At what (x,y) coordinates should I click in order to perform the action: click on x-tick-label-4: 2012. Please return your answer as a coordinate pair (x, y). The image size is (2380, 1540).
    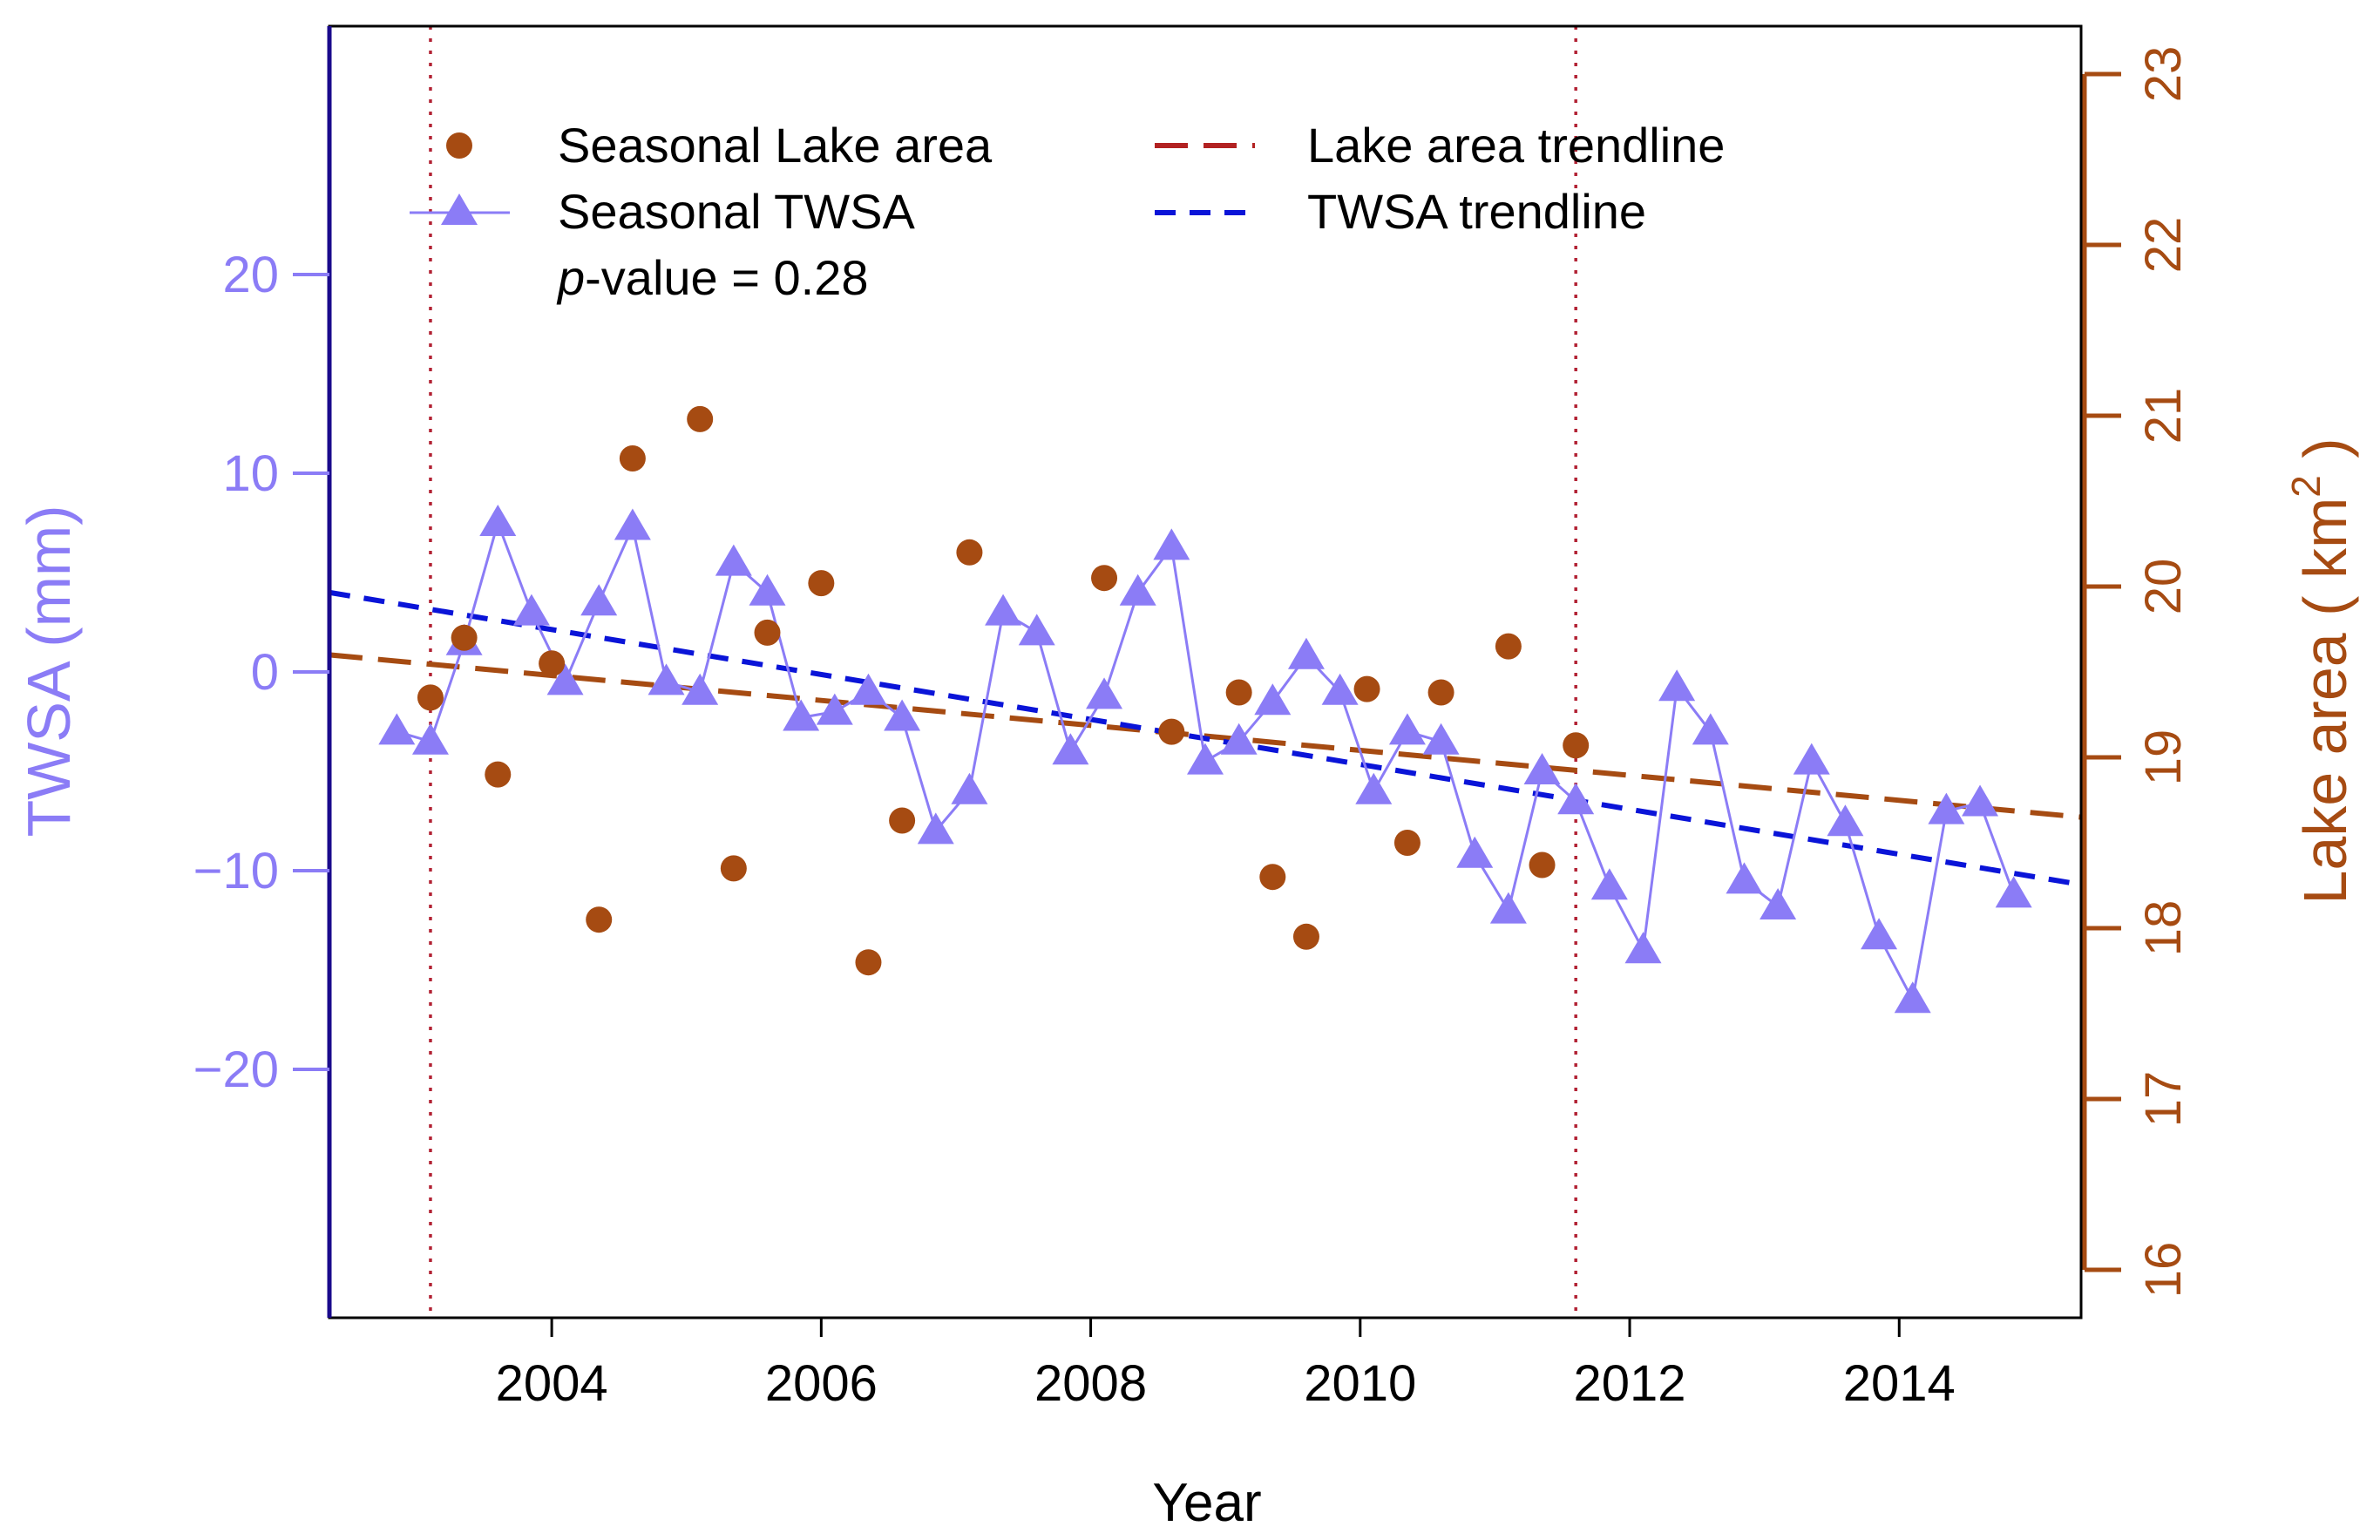
    Looking at the image, I should click on (1630, 1383).